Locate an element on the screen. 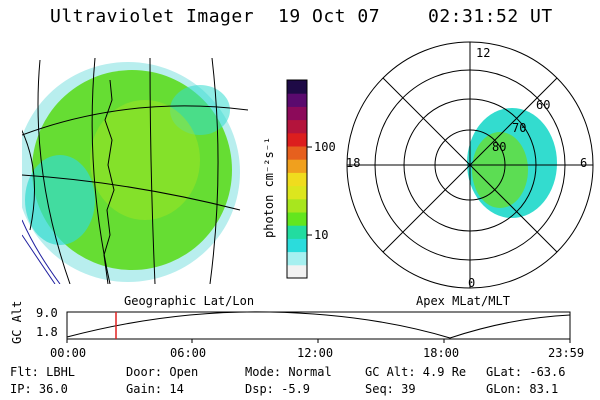 This screenshot has height=400, width=600. date-label: 19 Oct 07 is located at coordinates (329, 16).